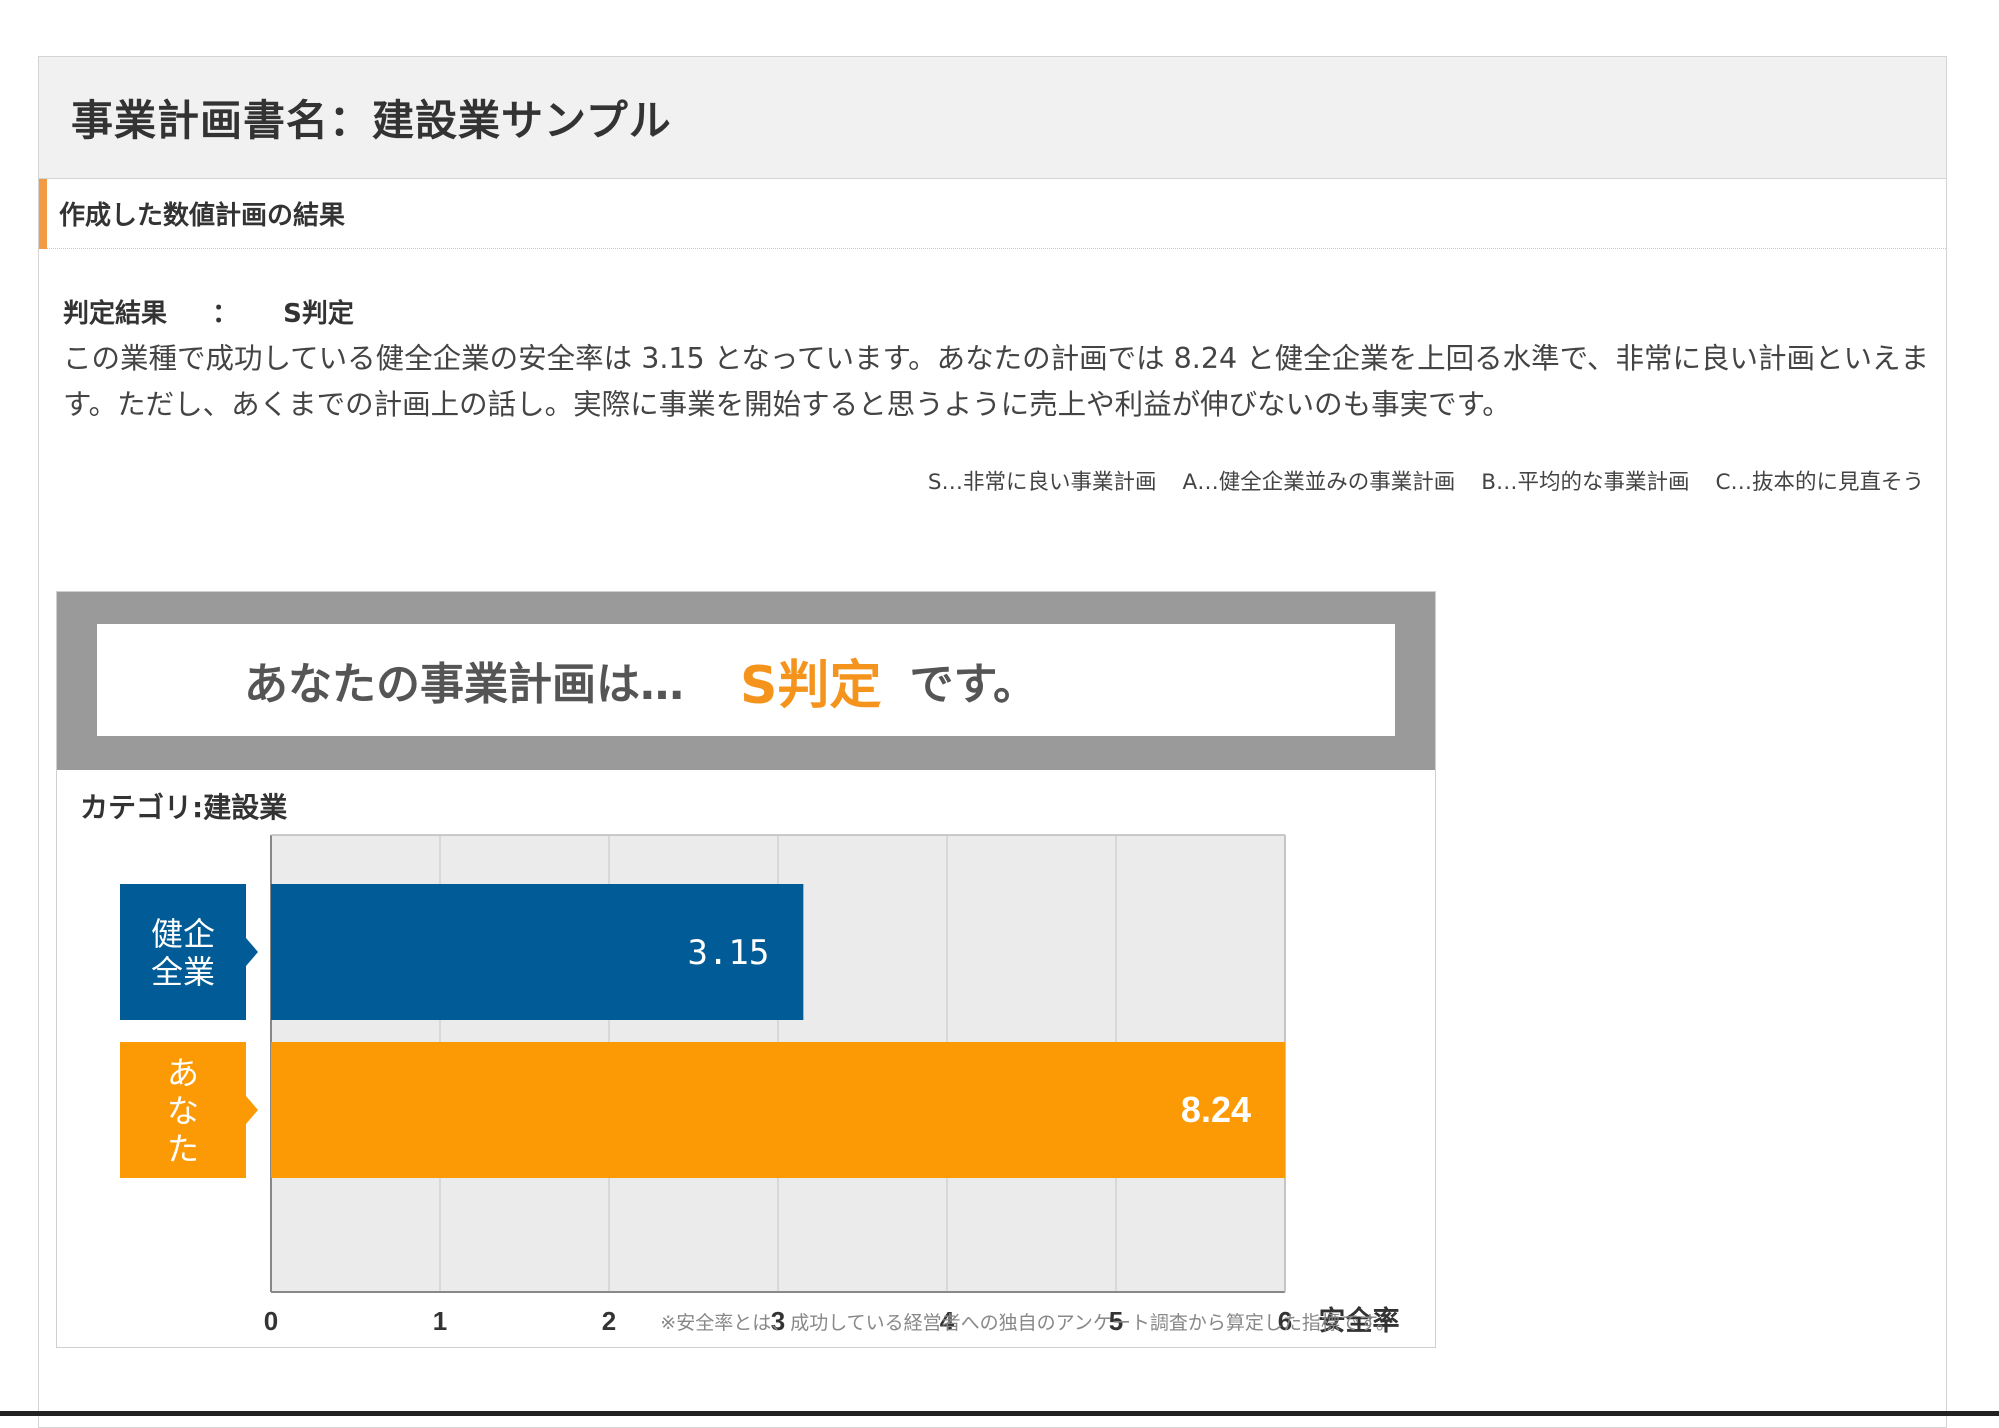  Describe the element at coordinates (973, 684) in the screenshot. I see `banner-tail-text: です。` at that location.